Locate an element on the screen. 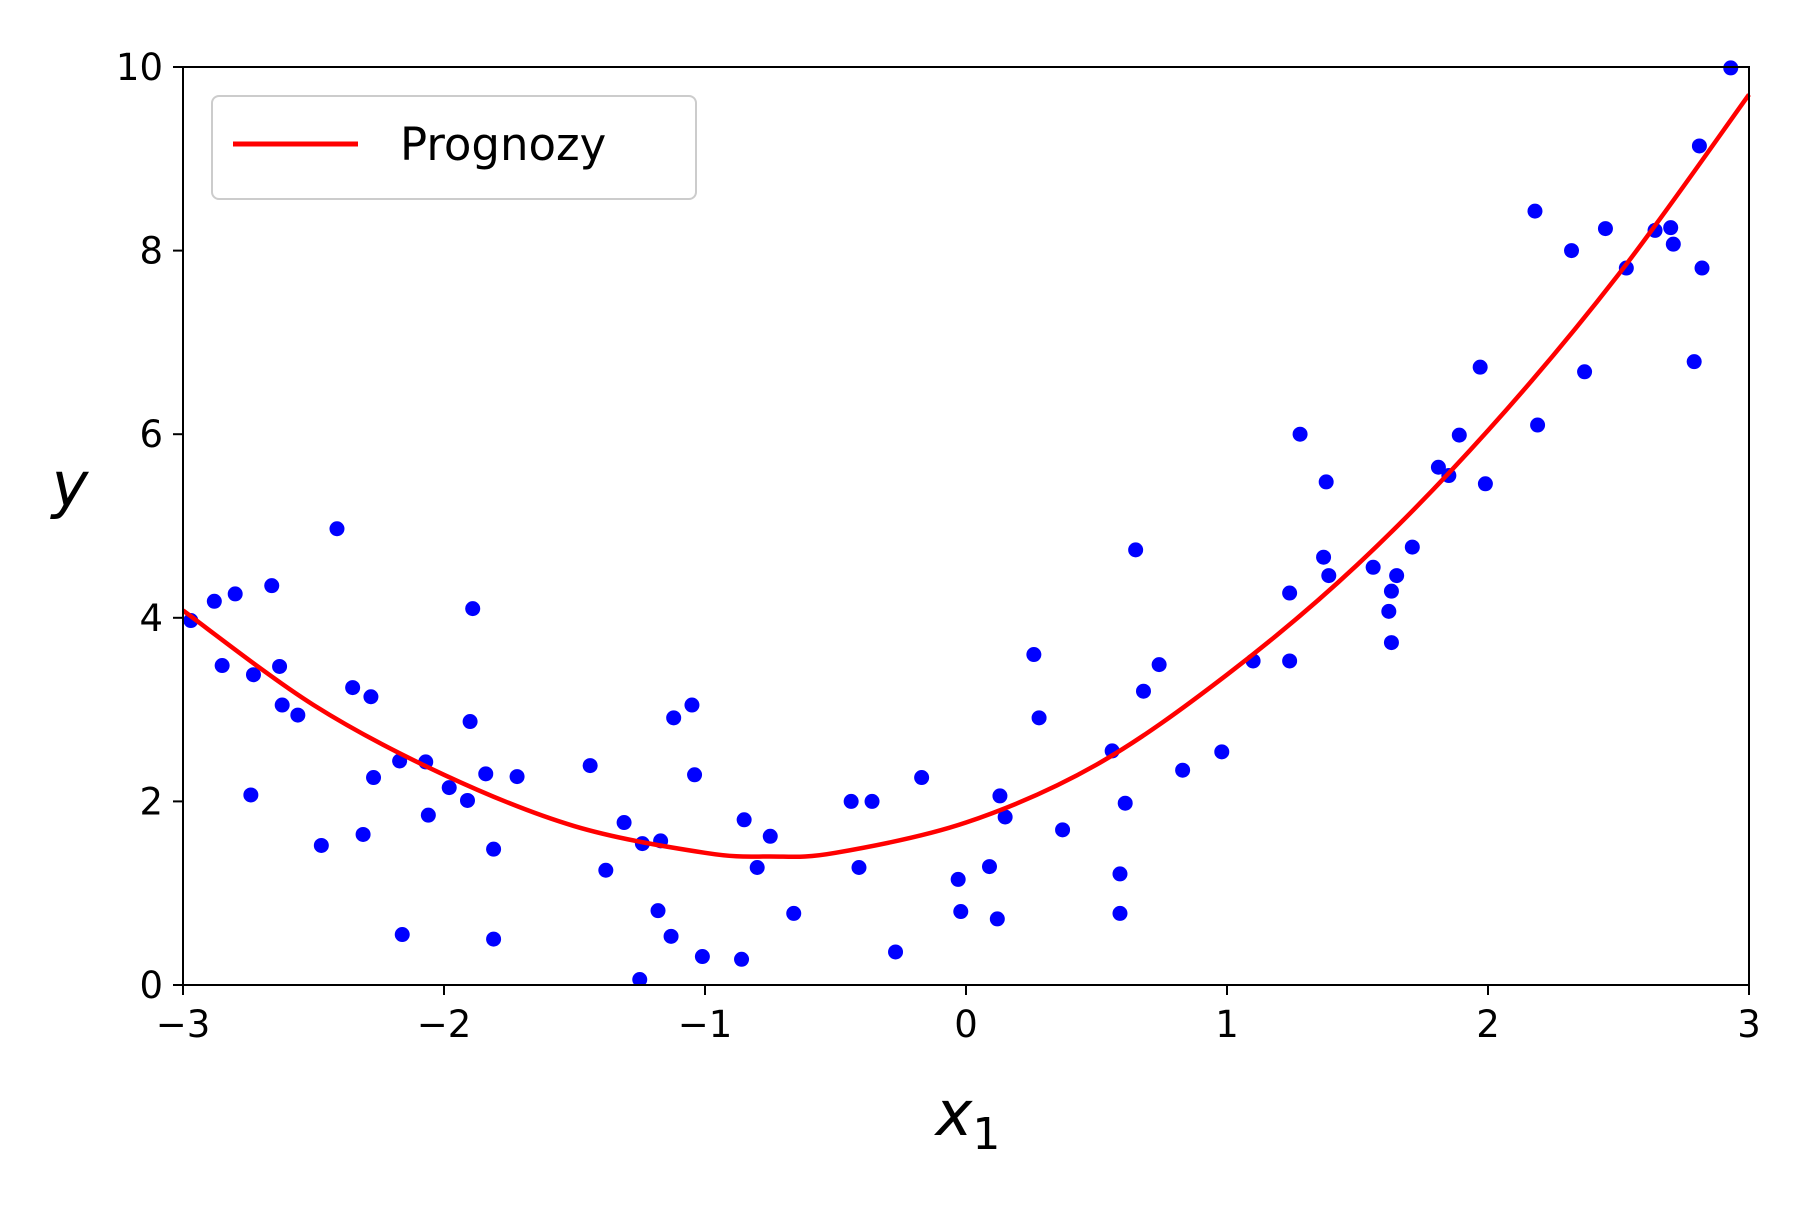 The height and width of the screenshot is (1205, 1800). x-tick-label: −2 is located at coordinates (444, 1024).